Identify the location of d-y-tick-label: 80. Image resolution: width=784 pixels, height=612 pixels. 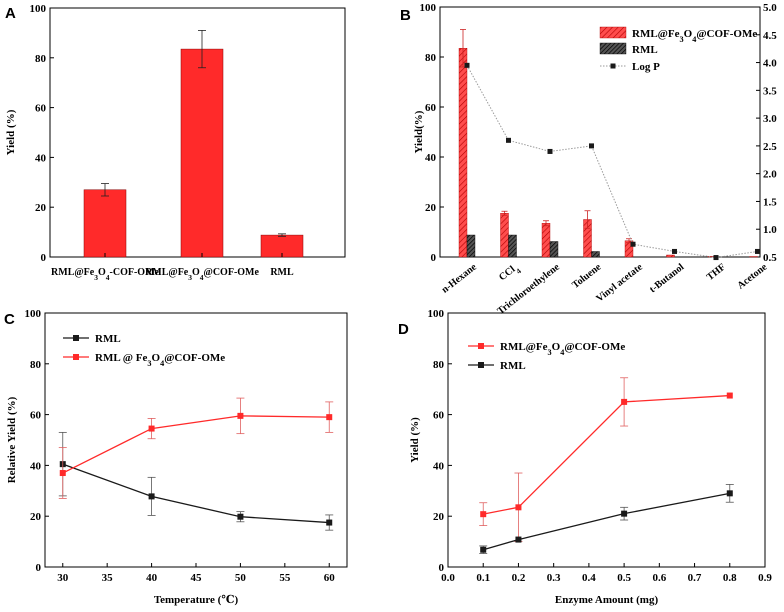
(439, 365).